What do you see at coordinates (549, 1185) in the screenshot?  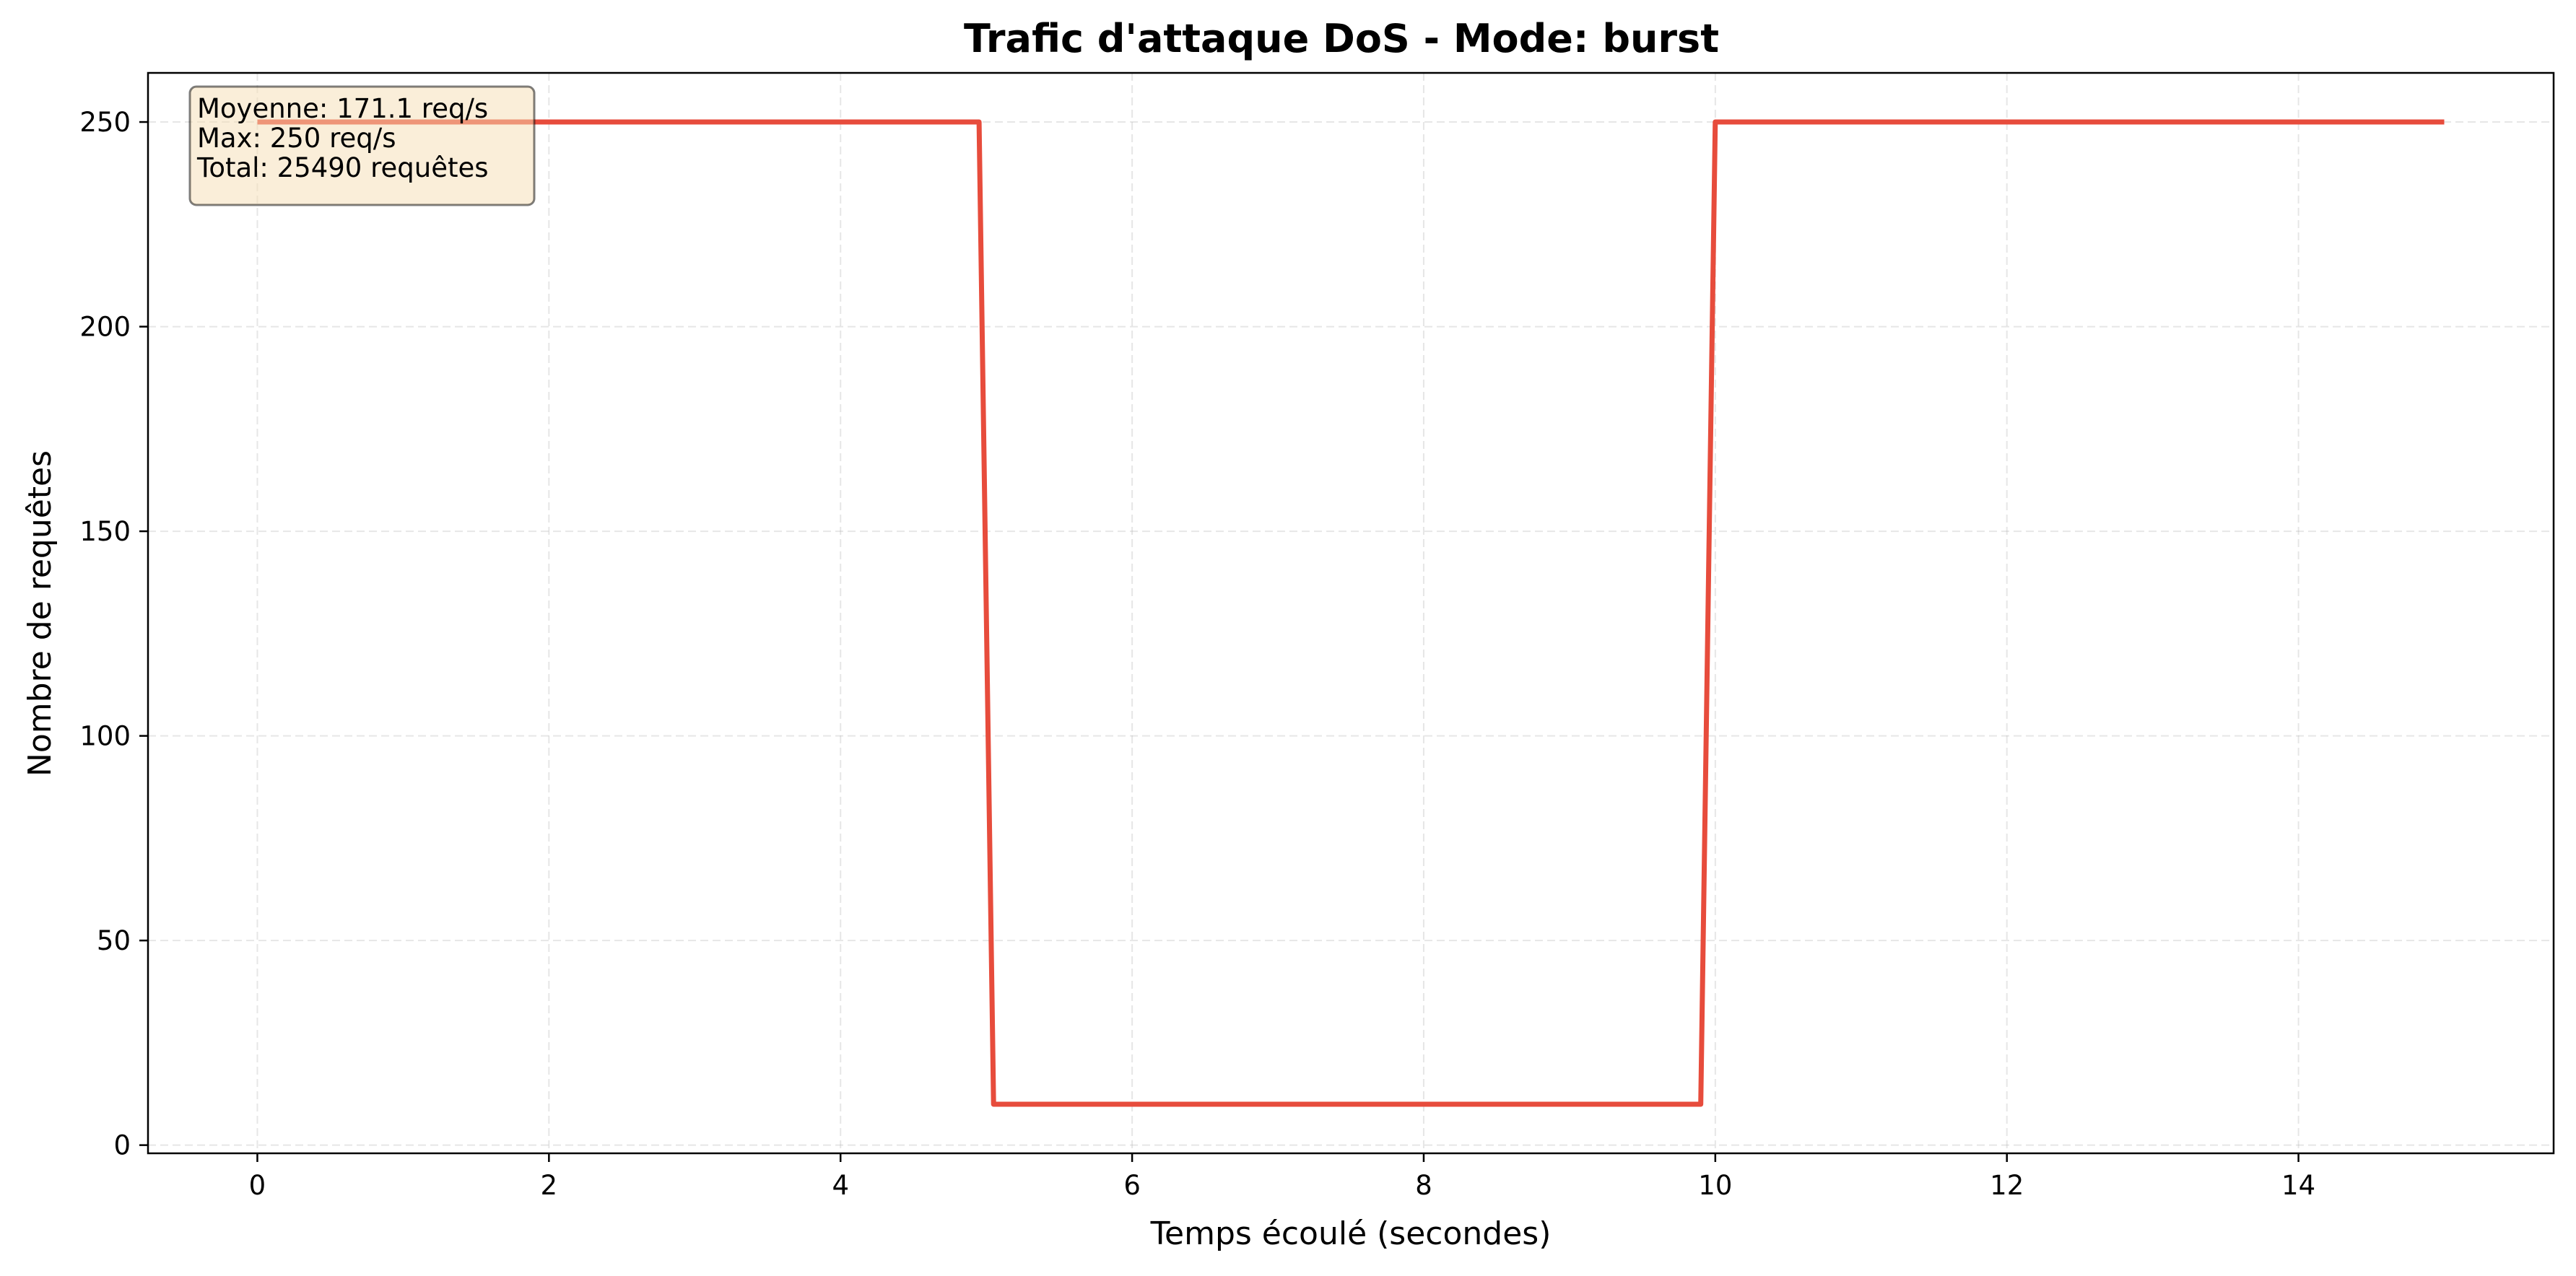 I see `x-tick-label: 2` at bounding box center [549, 1185].